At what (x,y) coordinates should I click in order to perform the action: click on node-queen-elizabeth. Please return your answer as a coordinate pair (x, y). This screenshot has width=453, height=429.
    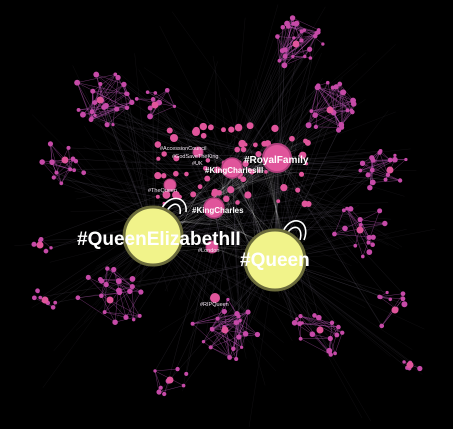
    Looking at the image, I should click on (153, 236).